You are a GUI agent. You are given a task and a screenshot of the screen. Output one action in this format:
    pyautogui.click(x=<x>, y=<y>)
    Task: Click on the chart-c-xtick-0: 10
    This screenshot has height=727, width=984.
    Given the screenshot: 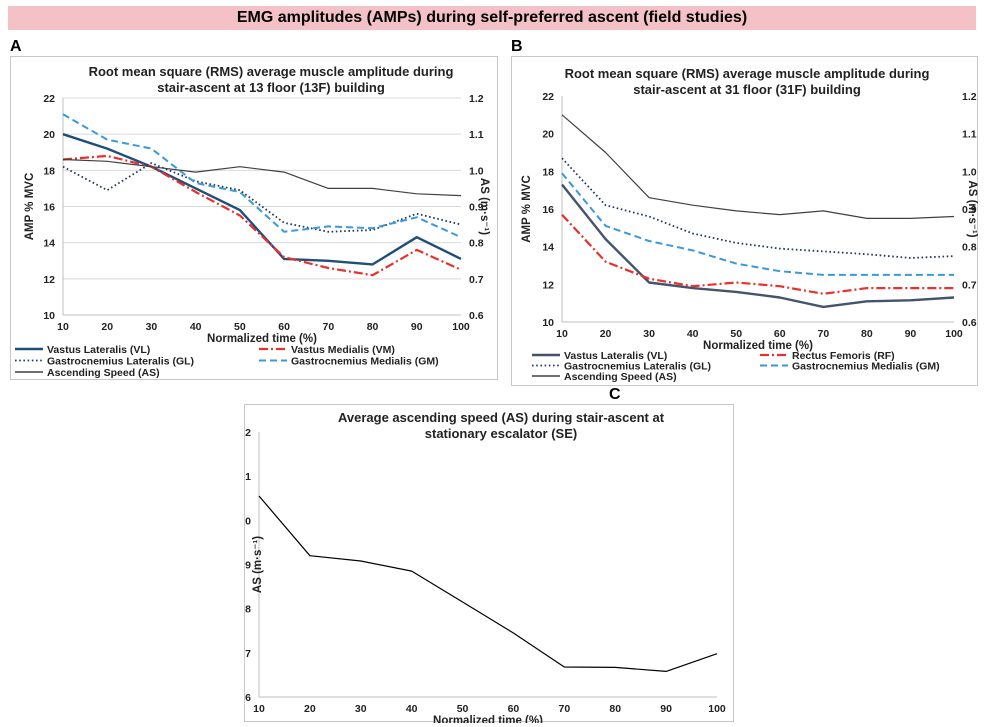 What is the action you would take?
    pyautogui.click(x=259, y=709)
    